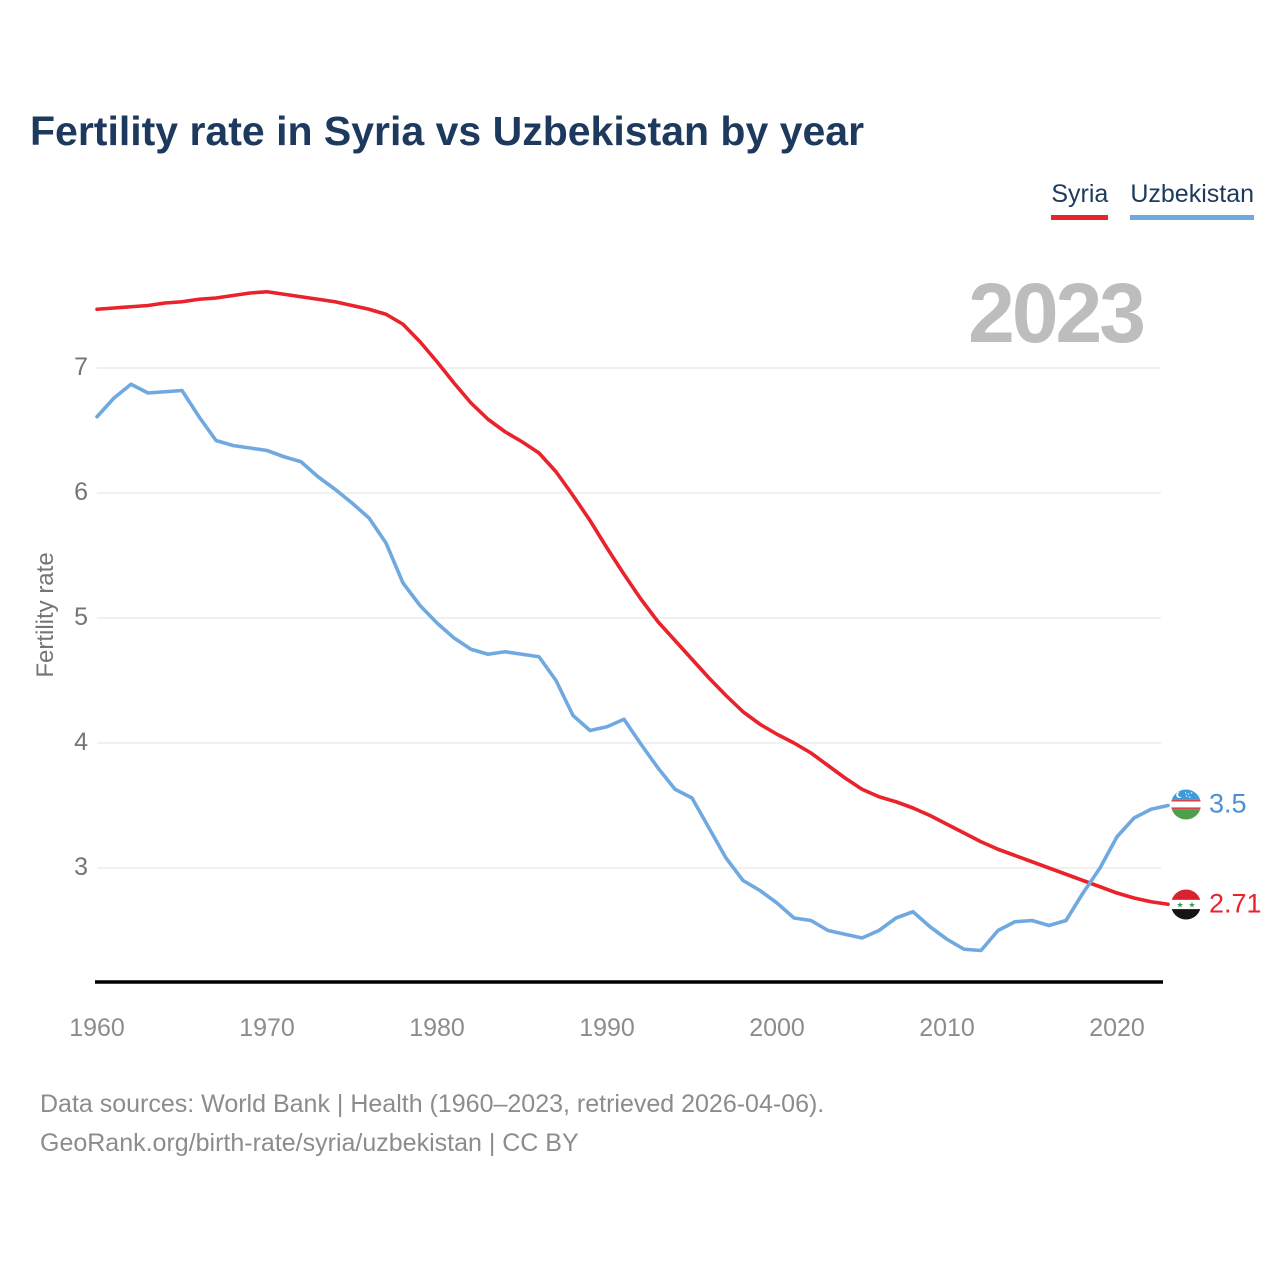 The image size is (1280, 1280). Describe the element at coordinates (607, 1028) in the screenshot. I see `x-tick-label: 1990` at that location.